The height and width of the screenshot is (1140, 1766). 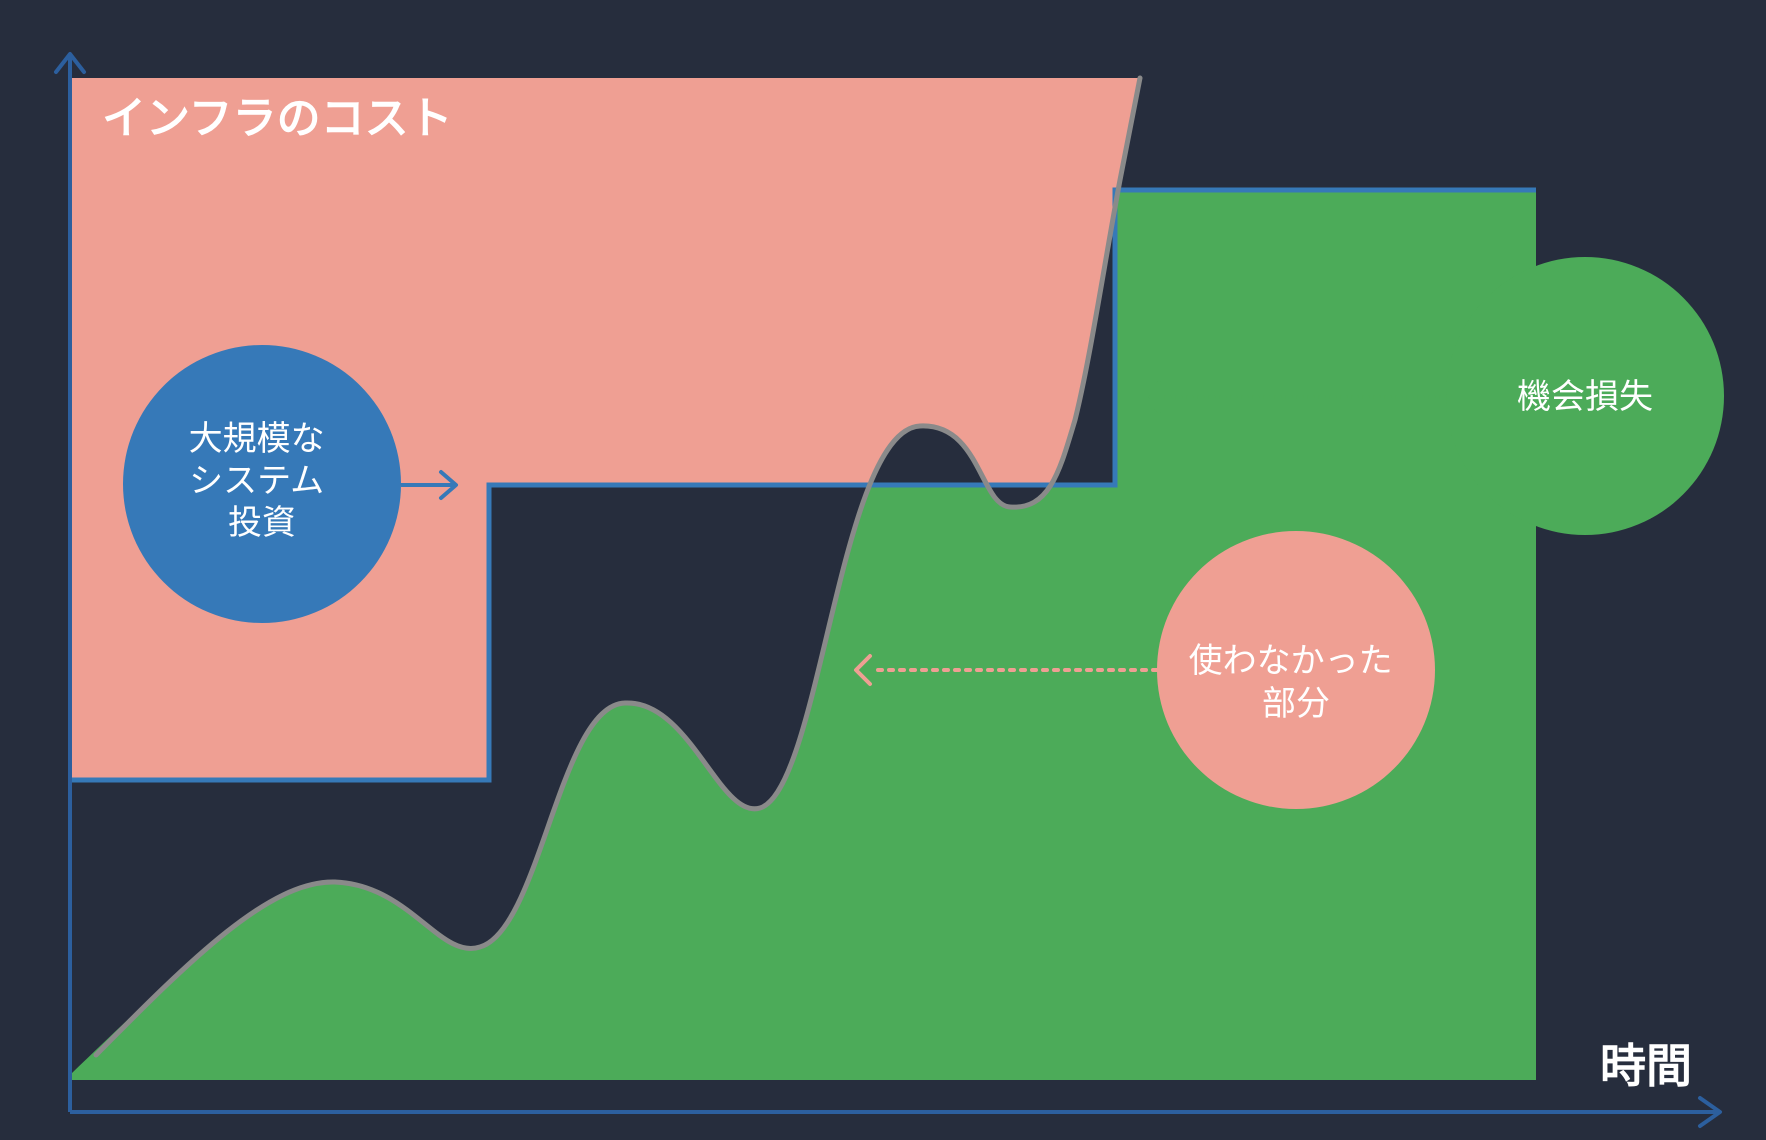 I want to click on y-axis, so click(x=70, y=582).